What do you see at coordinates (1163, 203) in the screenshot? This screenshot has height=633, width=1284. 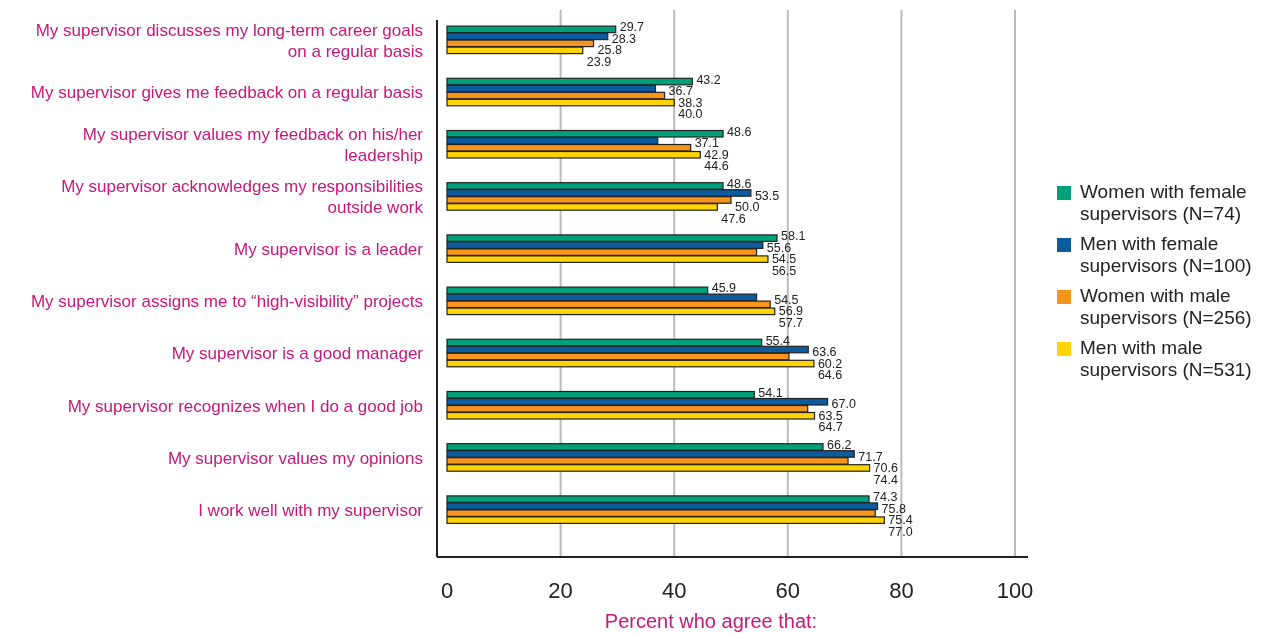 I see `legend-label: Women with female supervisors (N=74)` at bounding box center [1163, 203].